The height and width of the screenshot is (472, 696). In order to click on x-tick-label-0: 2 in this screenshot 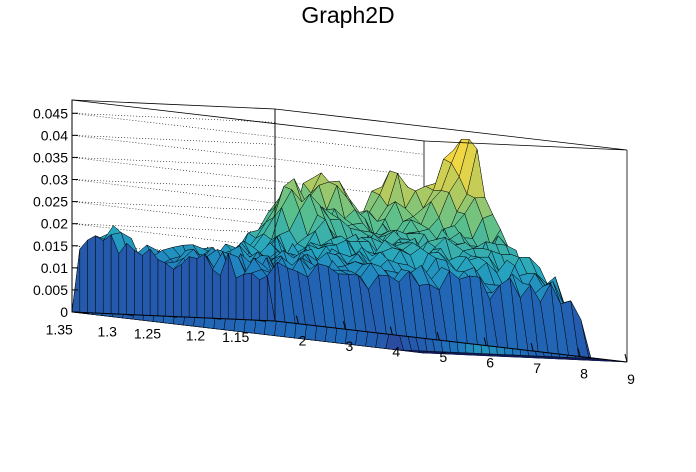, I will do `click(303, 341)`.